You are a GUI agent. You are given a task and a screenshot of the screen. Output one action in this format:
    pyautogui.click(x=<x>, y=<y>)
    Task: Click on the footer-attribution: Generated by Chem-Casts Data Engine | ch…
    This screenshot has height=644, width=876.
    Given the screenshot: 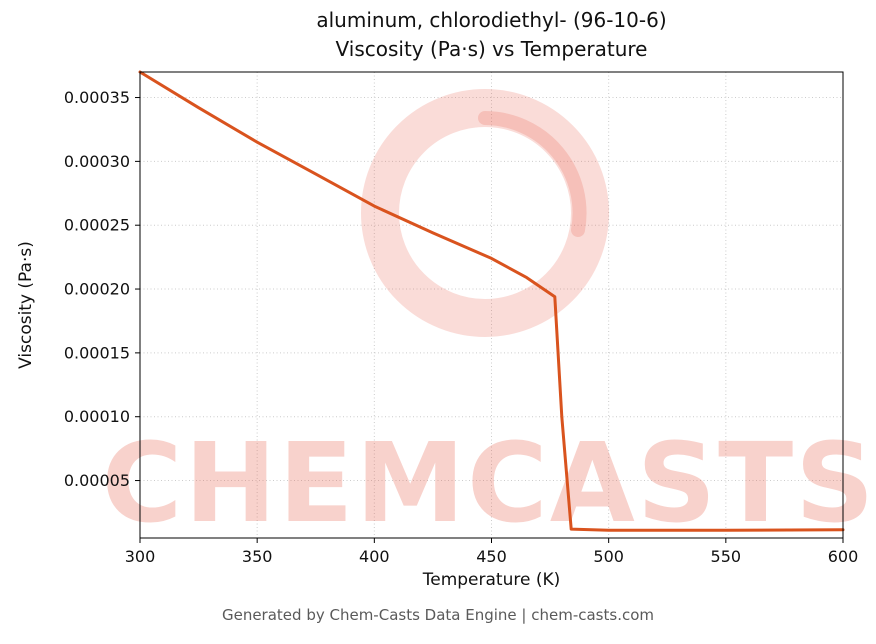 What is the action you would take?
    pyautogui.click(x=438, y=615)
    